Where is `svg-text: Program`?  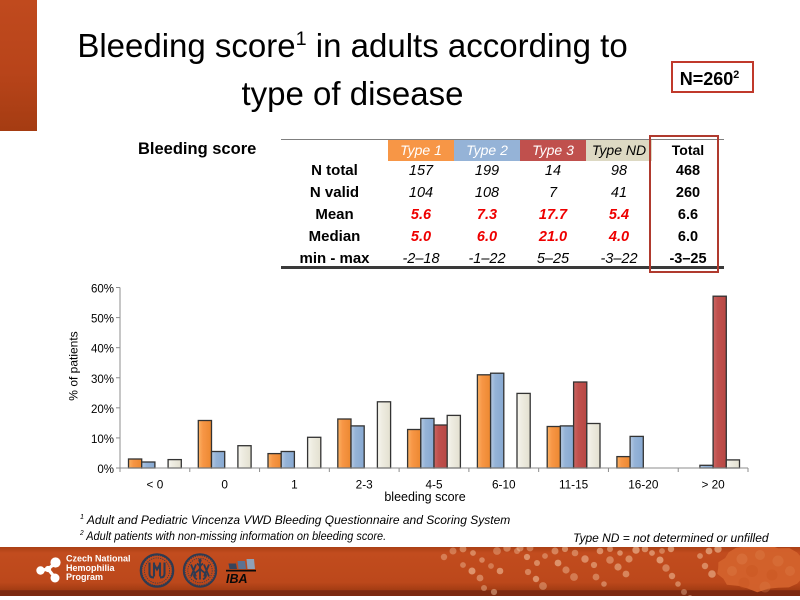
svg-text: Program is located at coordinates (84, 577).